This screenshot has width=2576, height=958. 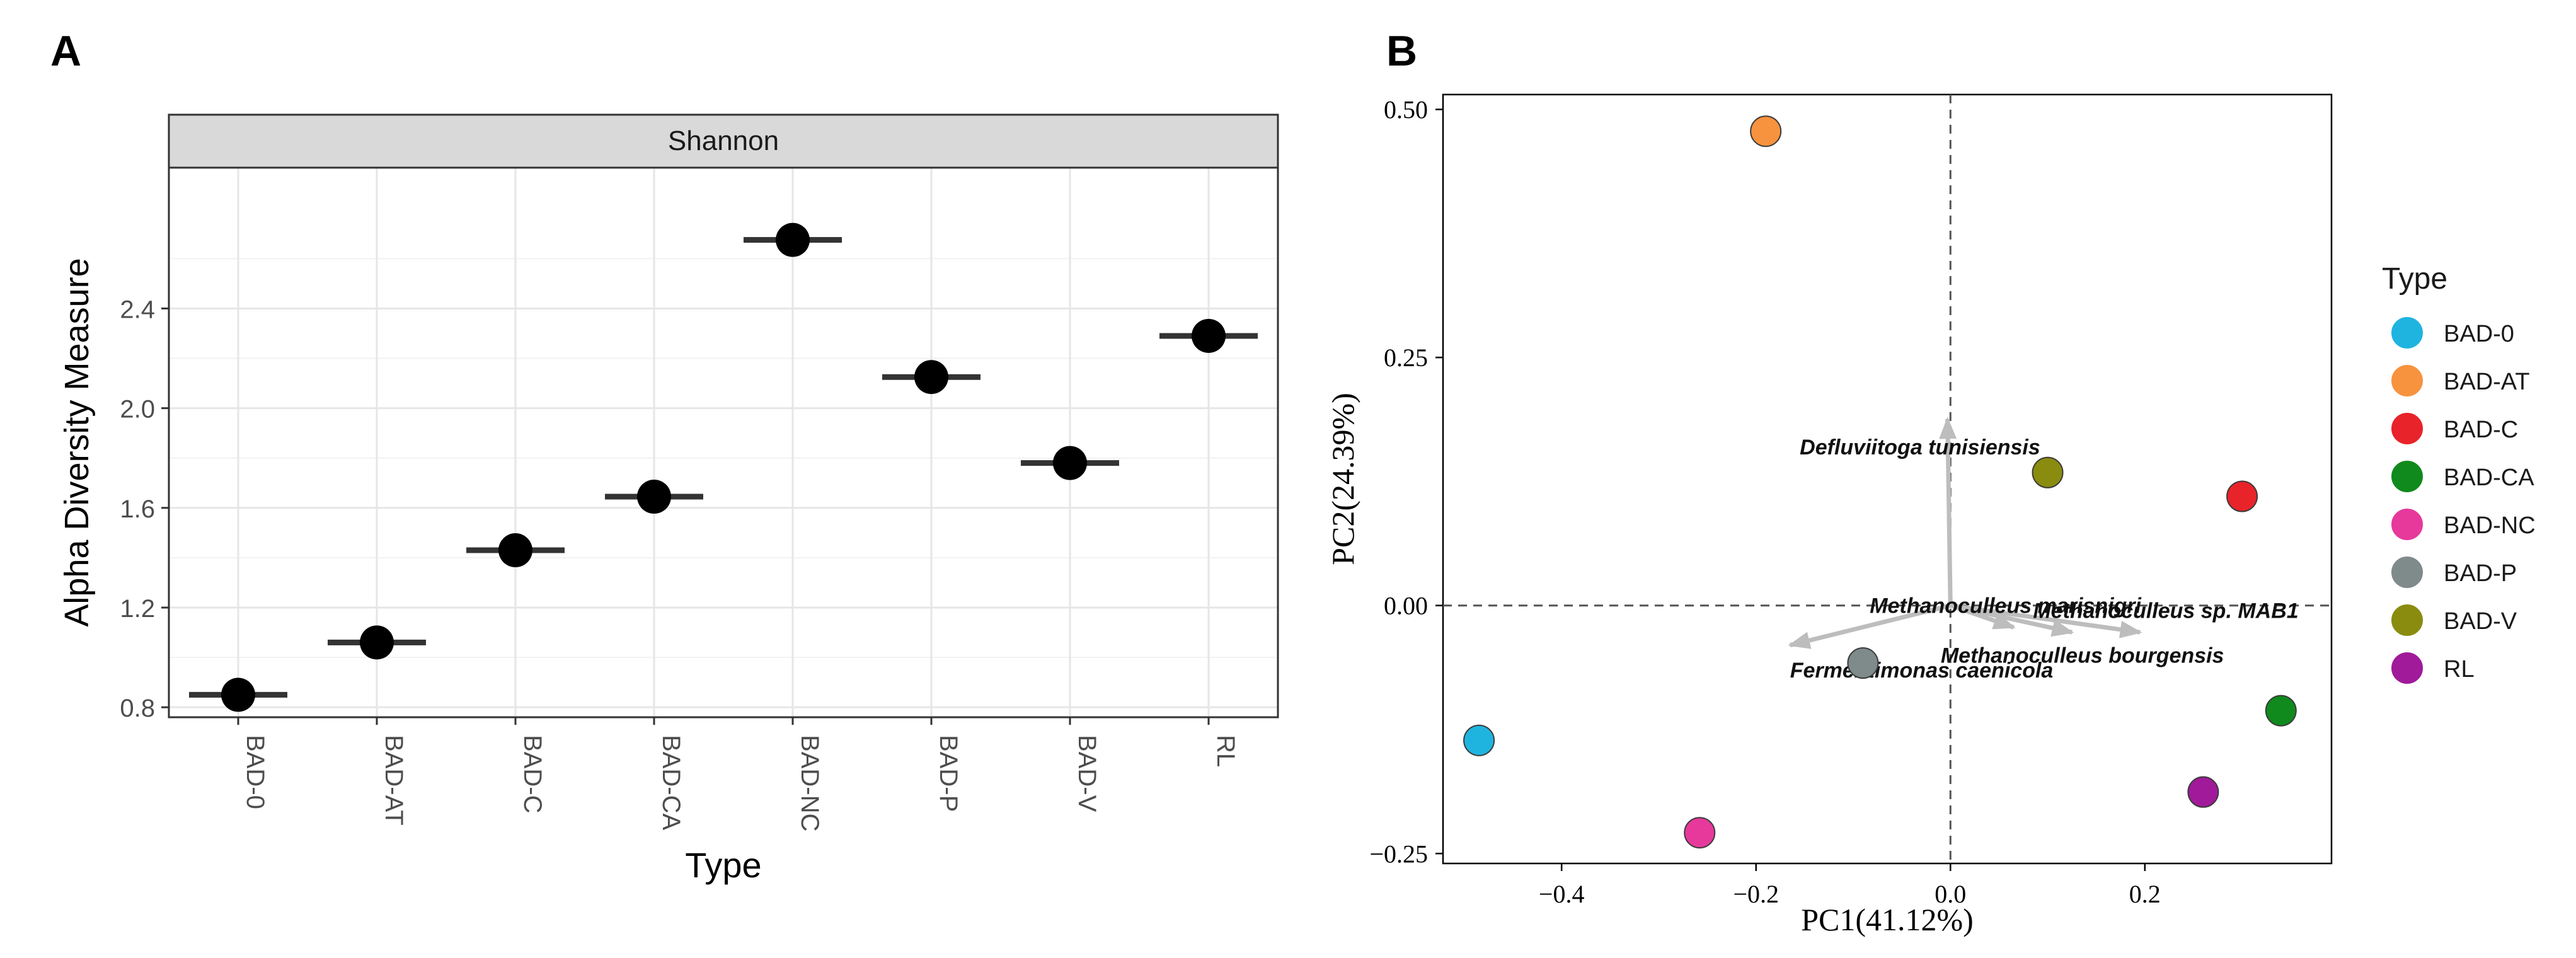 What do you see at coordinates (2480, 573) in the screenshot?
I see `legend-label-bad-p: BAD-P` at bounding box center [2480, 573].